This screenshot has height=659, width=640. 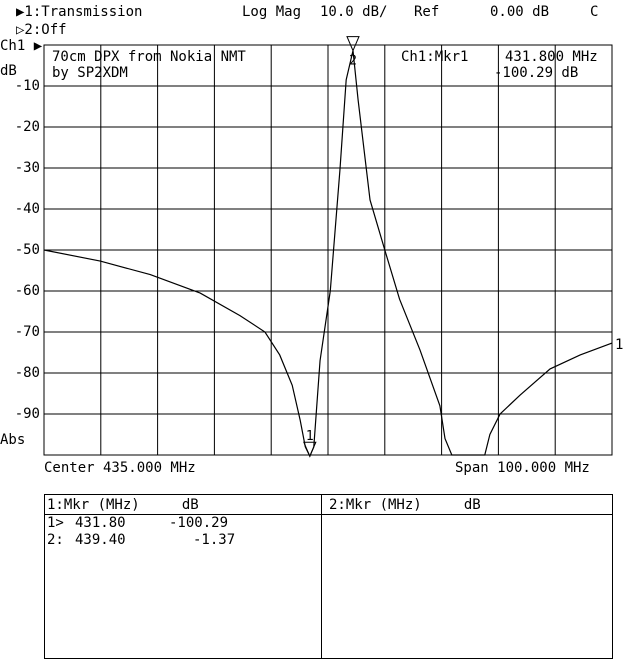 What do you see at coordinates (321, 576) in the screenshot?
I see `table-divider` at bounding box center [321, 576].